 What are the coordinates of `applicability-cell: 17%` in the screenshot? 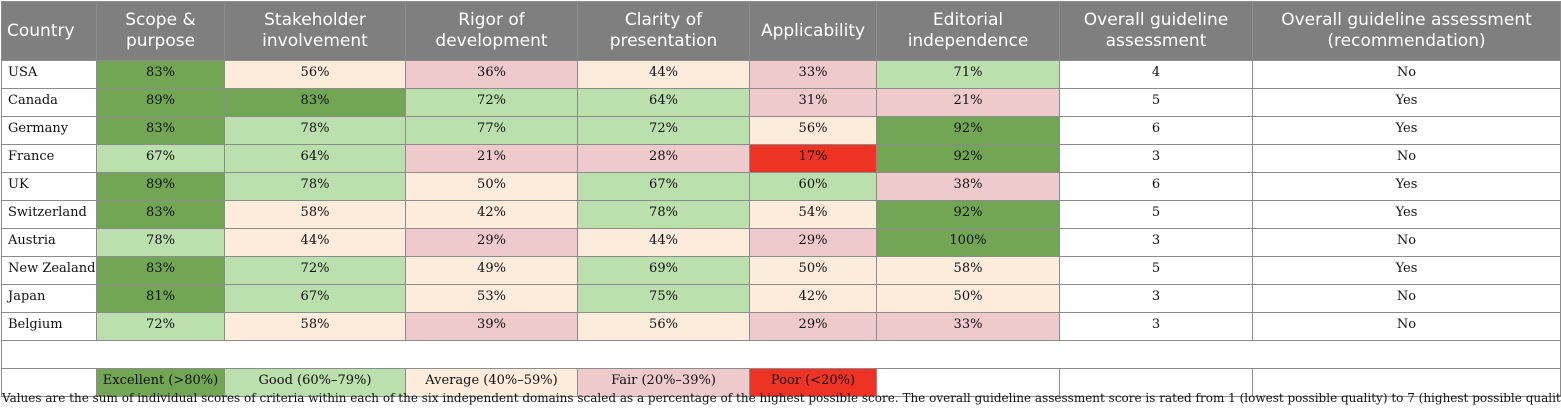 It's located at (813, 158).